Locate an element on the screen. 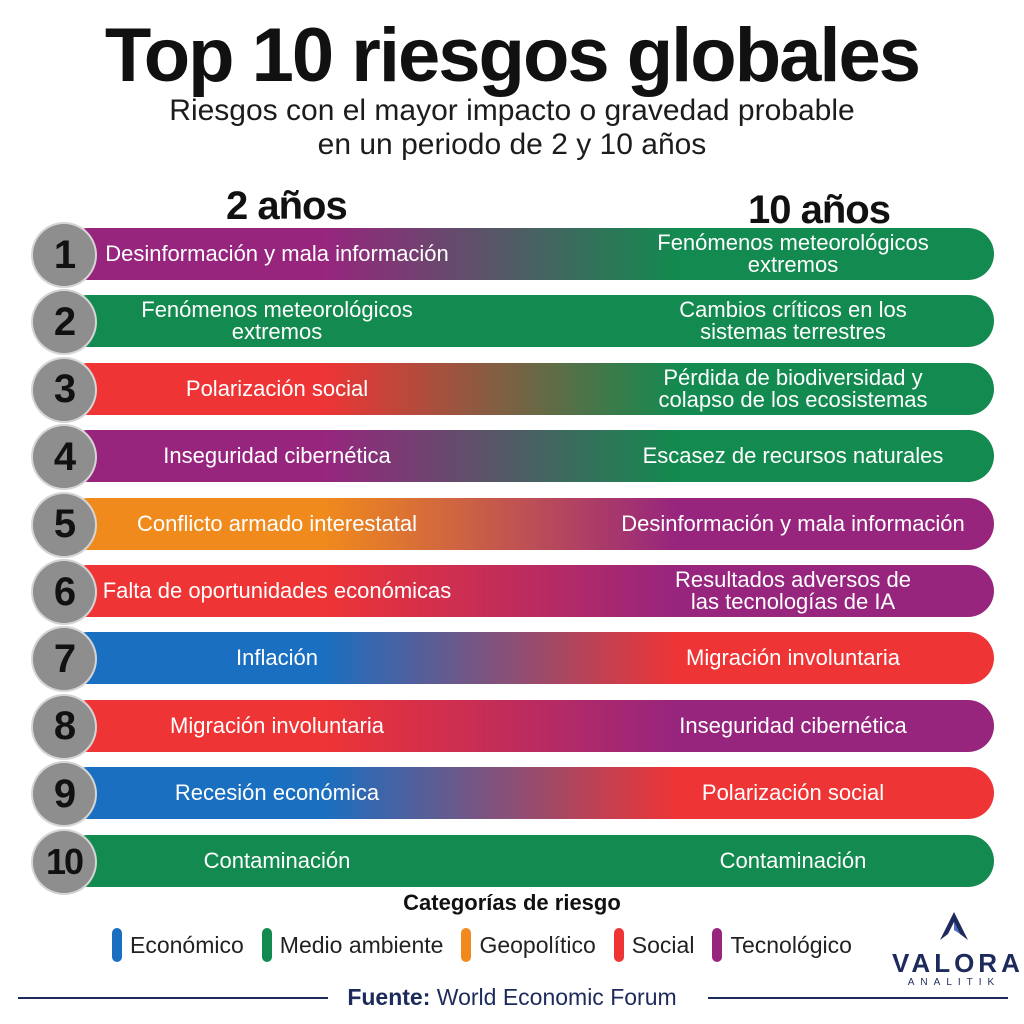 This screenshot has height=1024, width=1024. legend-item: Geopolítico is located at coordinates (528, 945).